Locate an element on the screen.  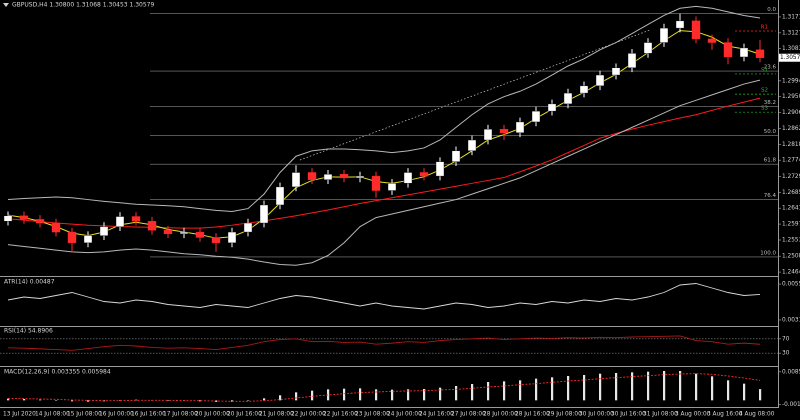
last-price-label: 1.30579 is located at coordinates (790, 58).